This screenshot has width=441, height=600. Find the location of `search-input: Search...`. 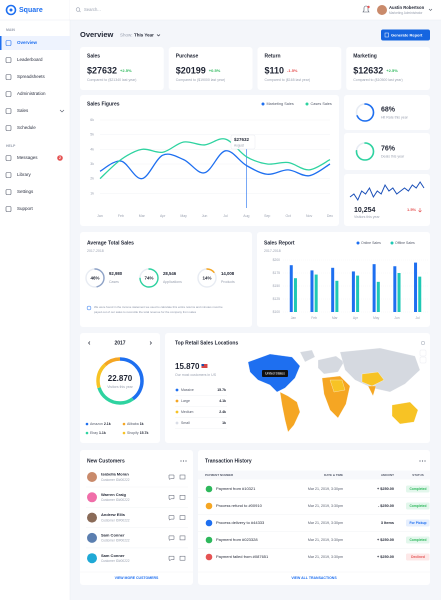

search-input: Search... is located at coordinates (92, 9).